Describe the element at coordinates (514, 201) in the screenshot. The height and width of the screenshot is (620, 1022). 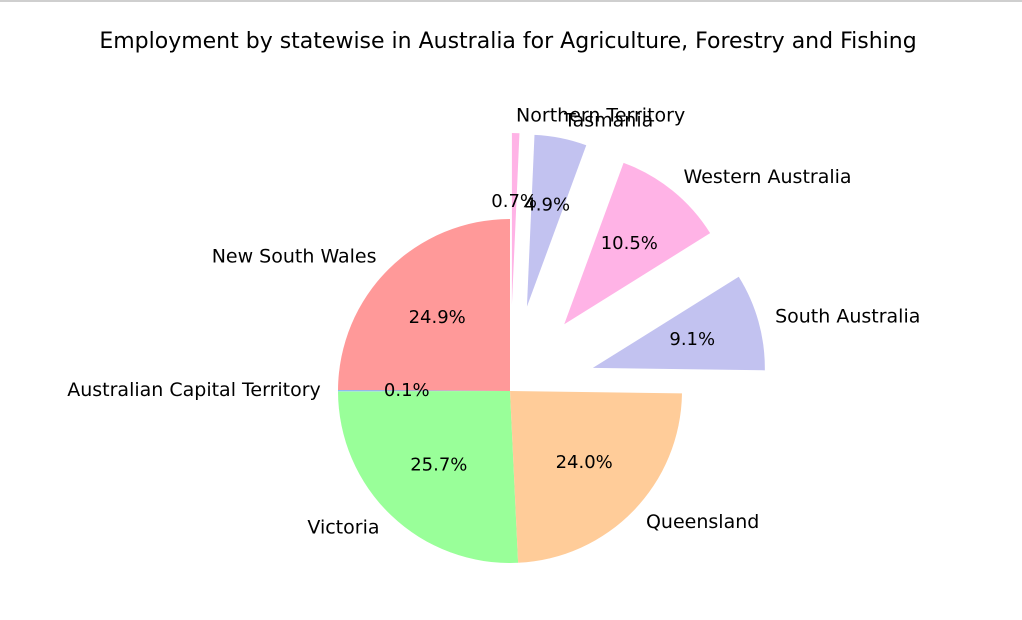
I see `pct-northern-territory: 0.7%` at that location.